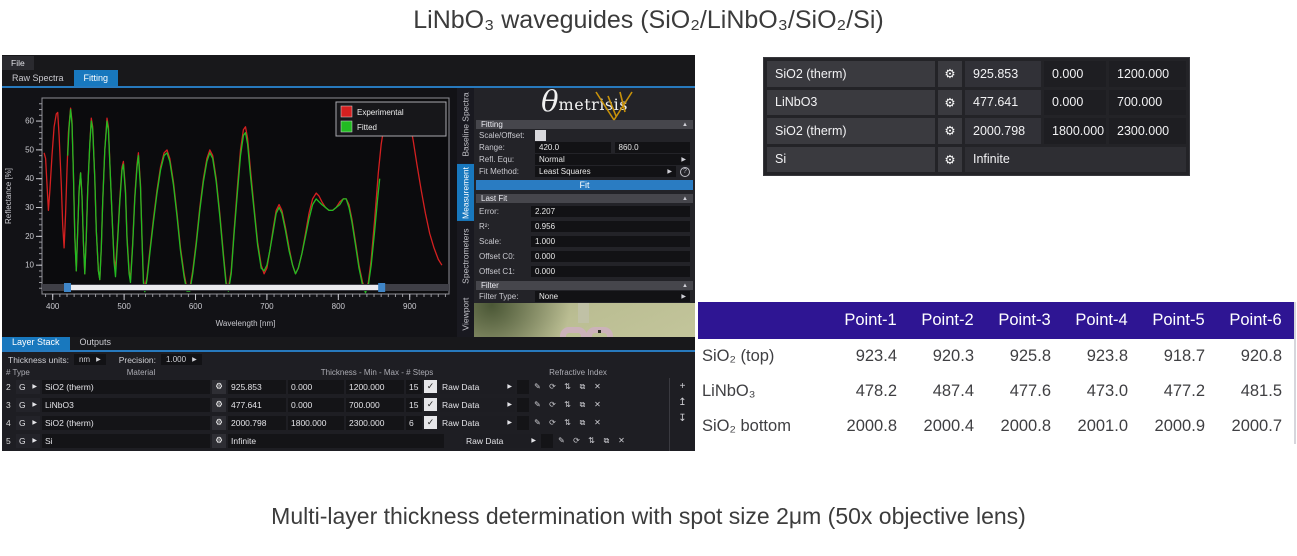 The height and width of the screenshot is (556, 1297). Describe the element at coordinates (573, 148) in the screenshot. I see `range-min-input: 420.0` at that location.